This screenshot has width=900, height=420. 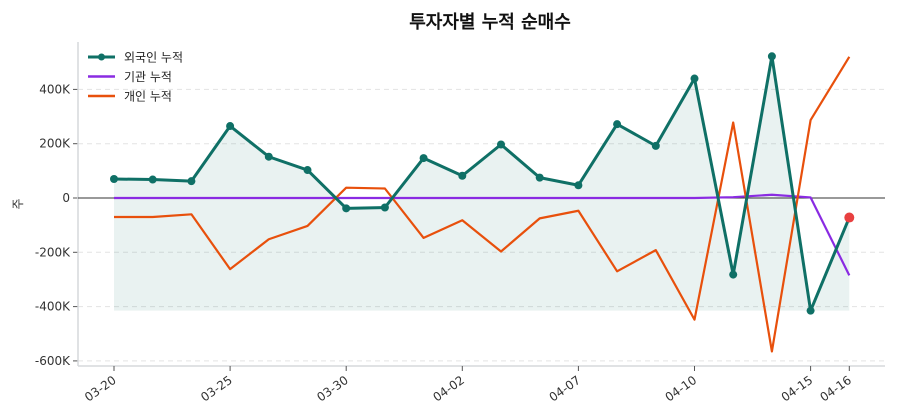 What do you see at coordinates (332, 388) in the screenshot?
I see `x-tick-label: 03-30` at bounding box center [332, 388].